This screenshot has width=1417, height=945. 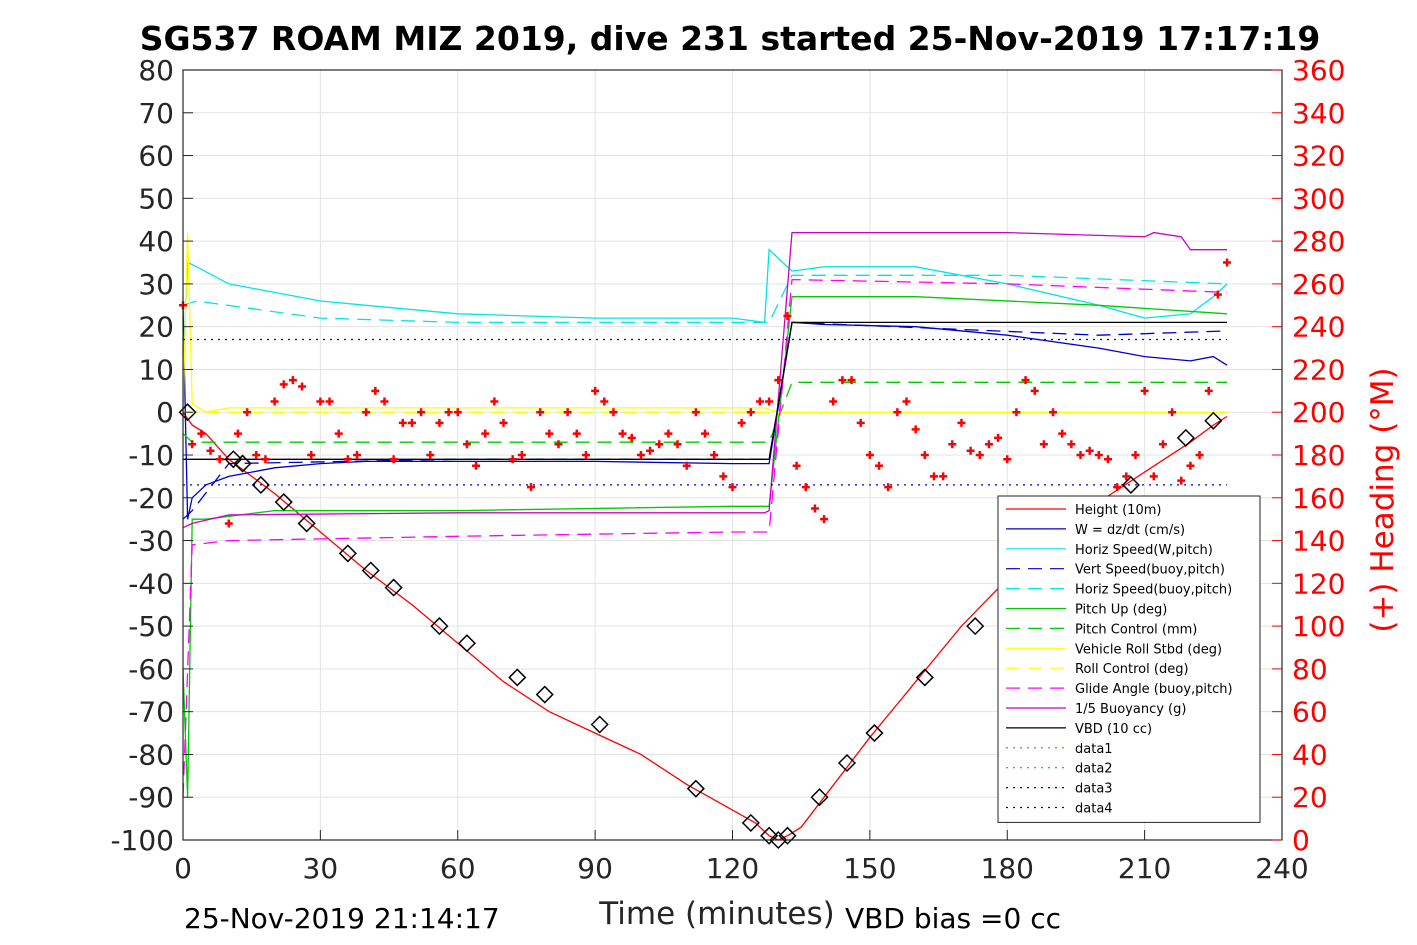 I want to click on x-tick-label: 90, so click(x=595, y=868).